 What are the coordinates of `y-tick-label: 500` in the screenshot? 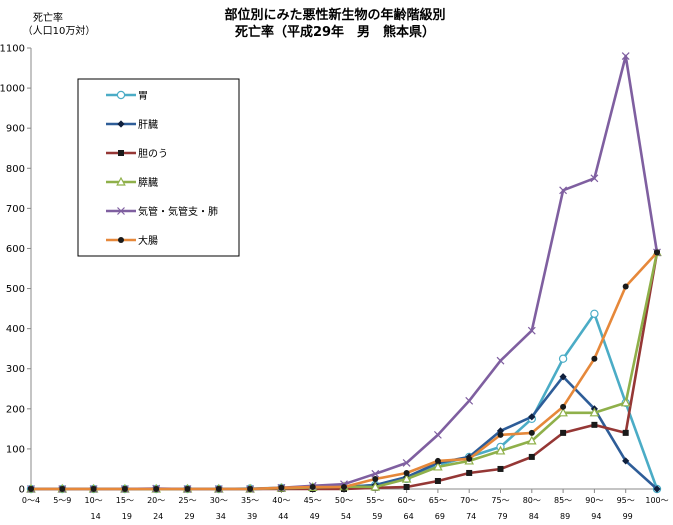 It's located at (15, 289).